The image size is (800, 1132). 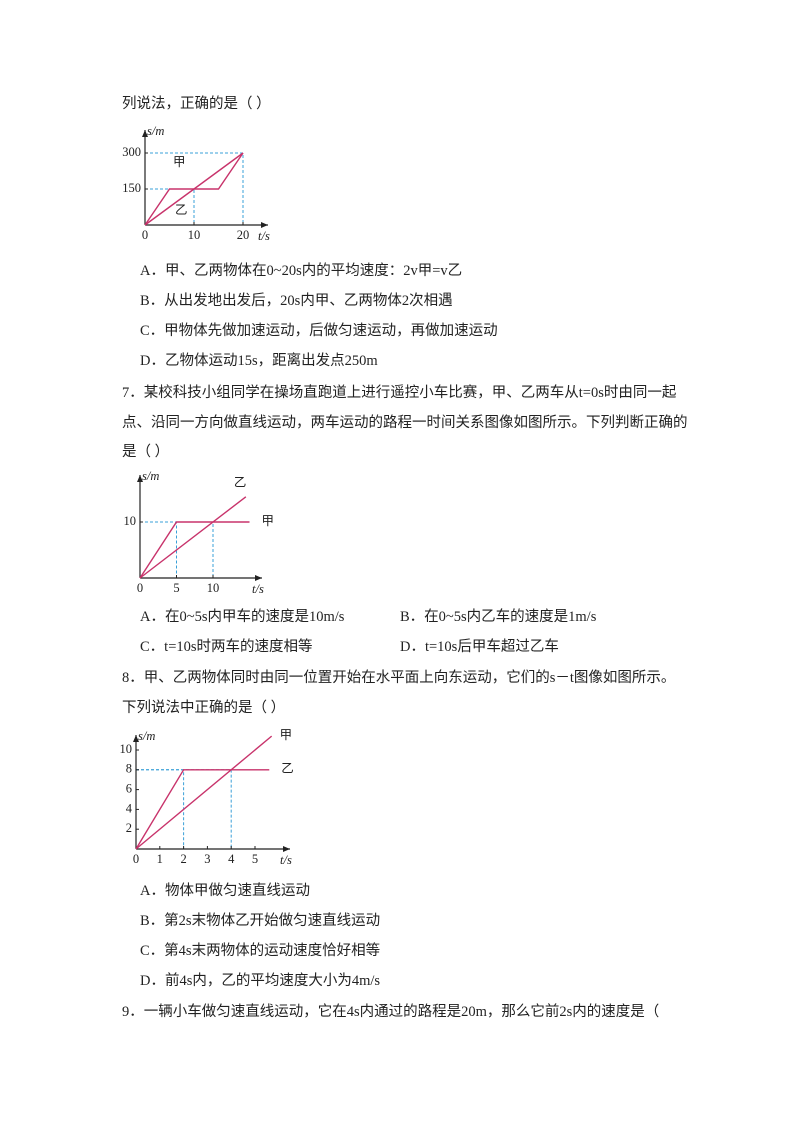 What do you see at coordinates (225, 891) in the screenshot?
I see `option: A．物体甲做匀速直线运动` at bounding box center [225, 891].